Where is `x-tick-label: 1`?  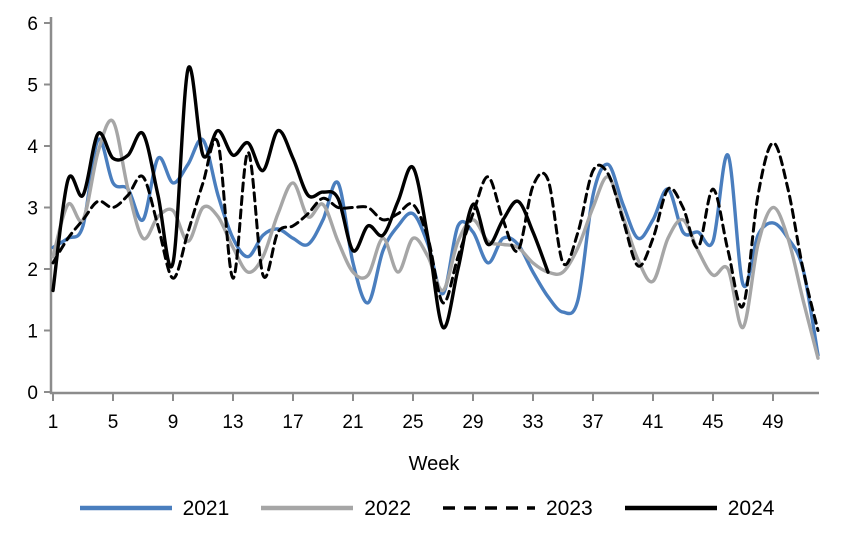
x-tick-label: 1 is located at coordinates (53, 422).